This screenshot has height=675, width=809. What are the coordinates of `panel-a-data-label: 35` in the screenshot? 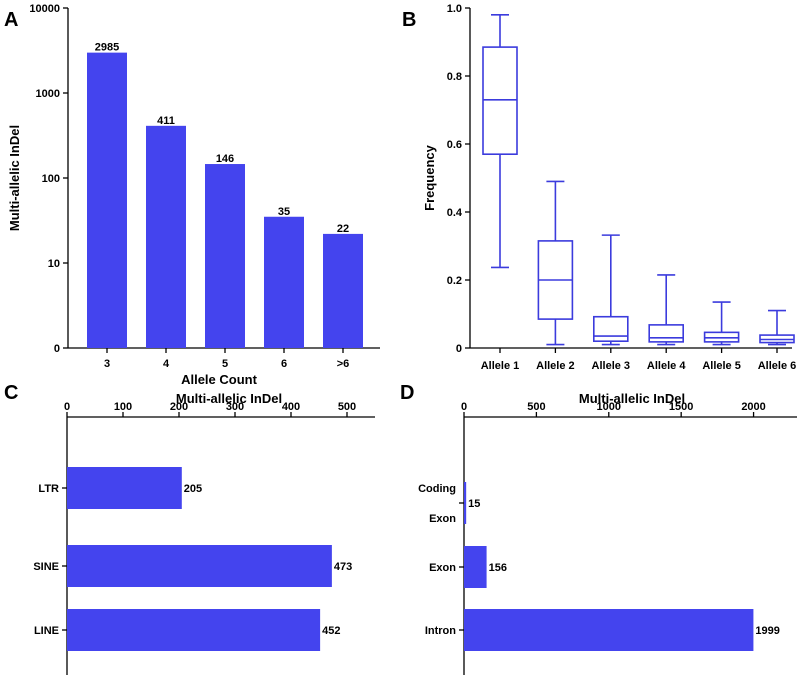 It's located at (284, 212).